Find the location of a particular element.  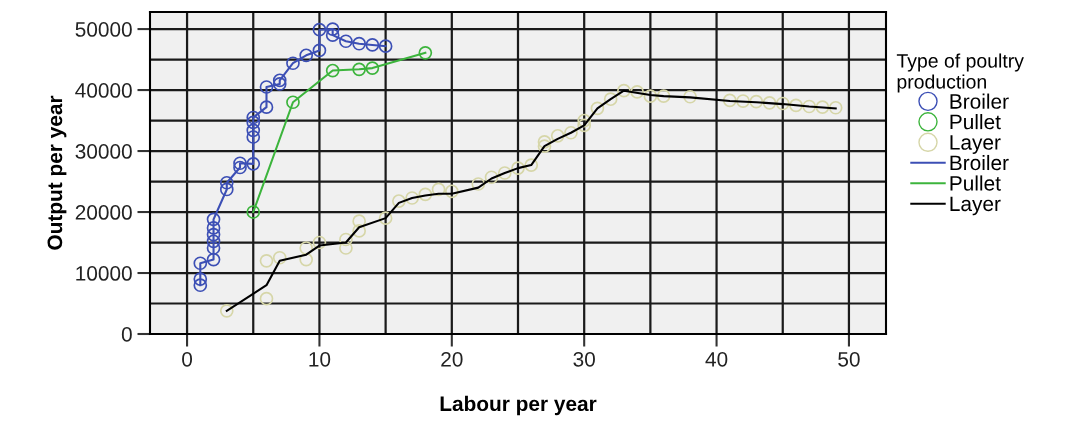

x-tick-label: 0 is located at coordinates (187, 359).